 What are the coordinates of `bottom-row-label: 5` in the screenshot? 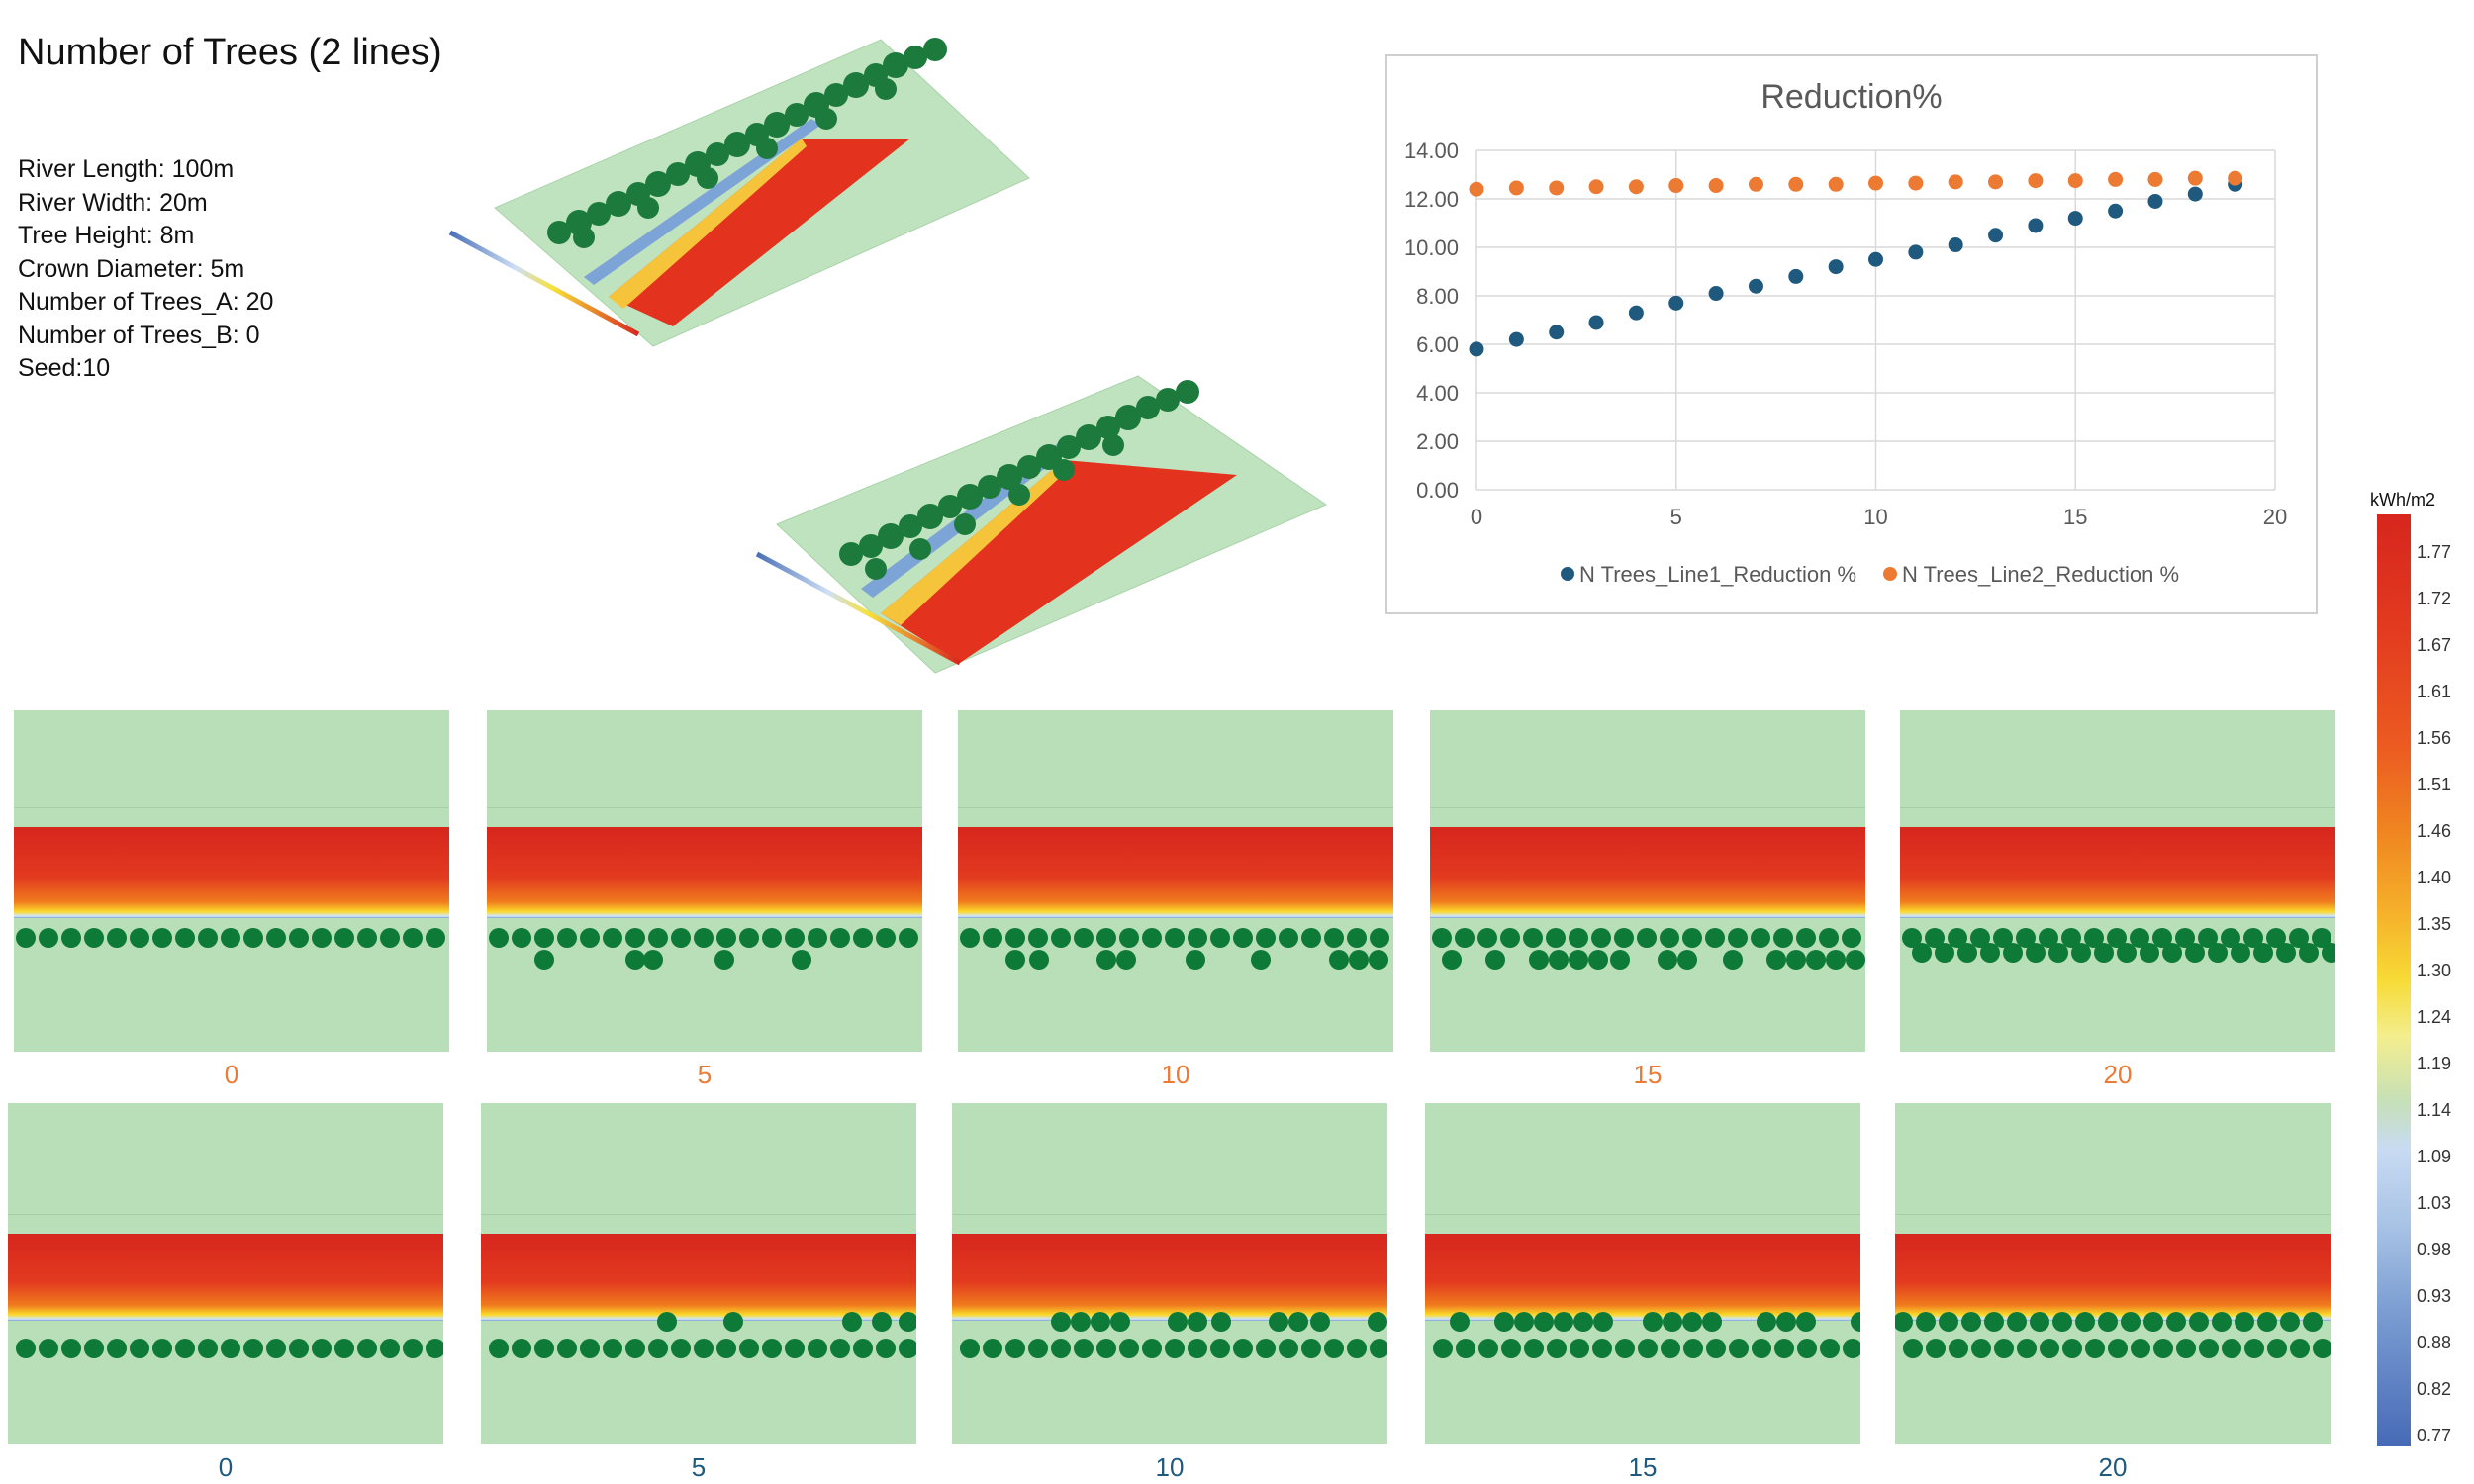 It's located at (699, 1467).